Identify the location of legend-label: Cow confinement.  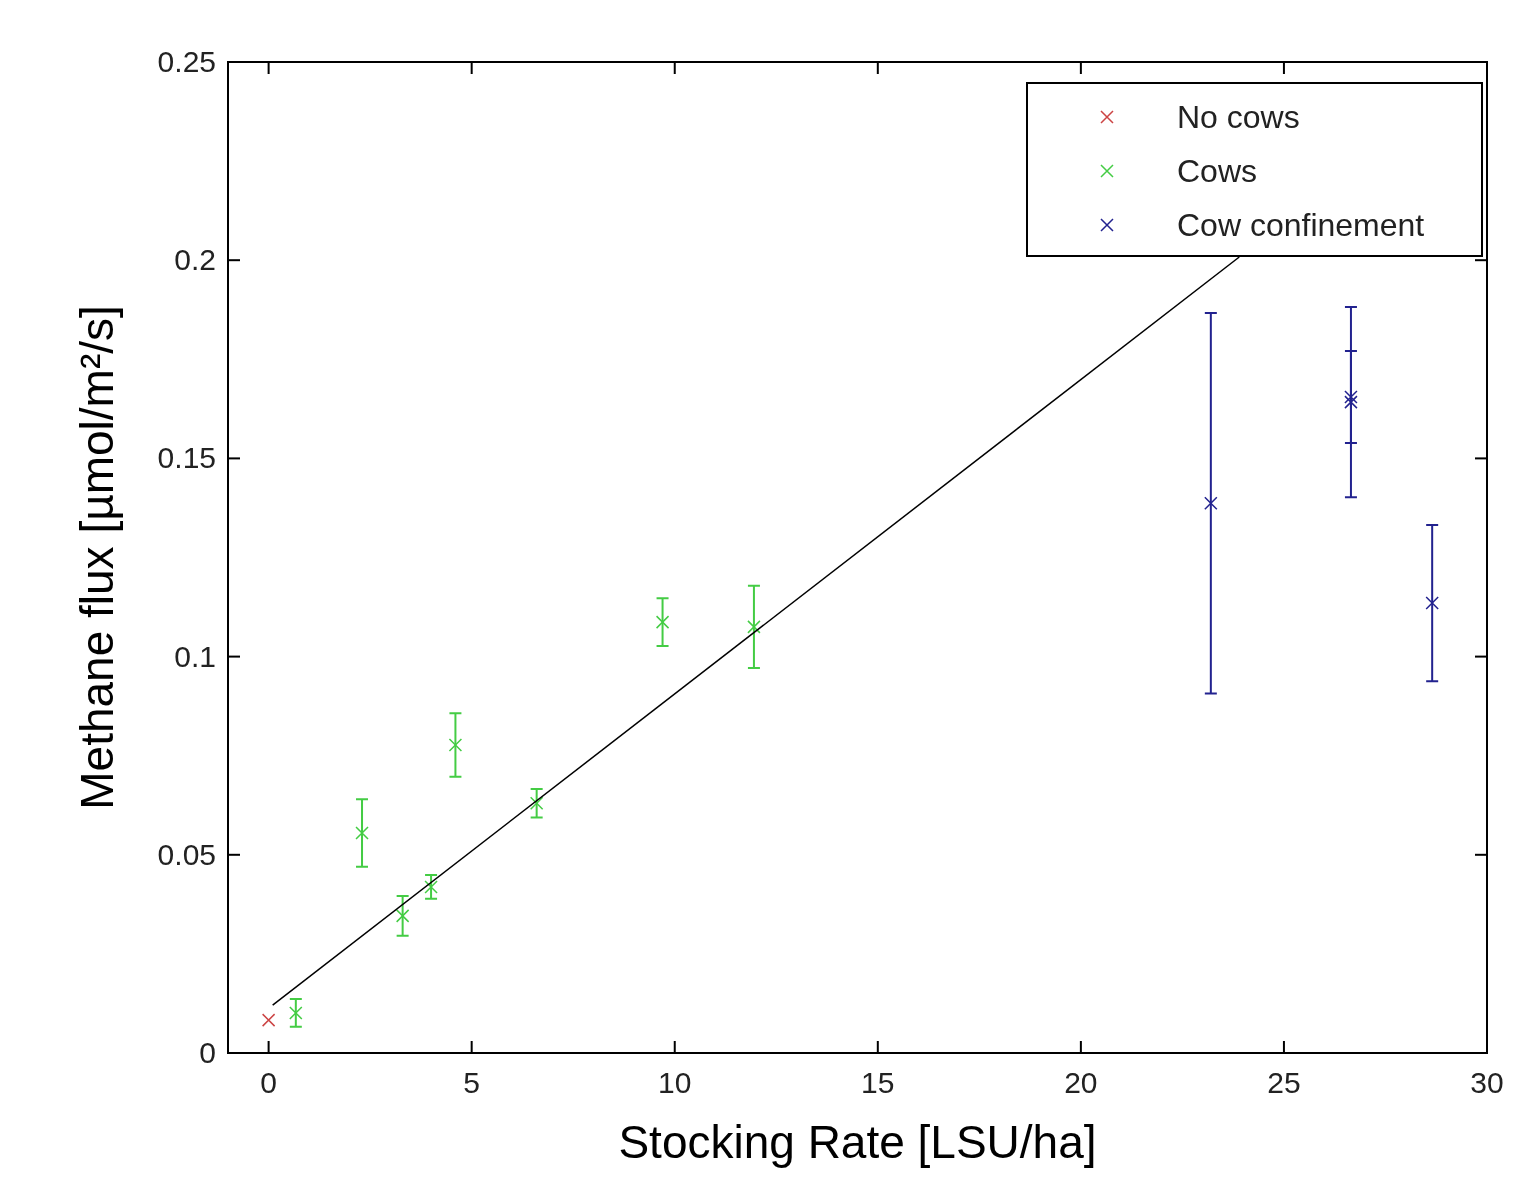
(1301, 225).